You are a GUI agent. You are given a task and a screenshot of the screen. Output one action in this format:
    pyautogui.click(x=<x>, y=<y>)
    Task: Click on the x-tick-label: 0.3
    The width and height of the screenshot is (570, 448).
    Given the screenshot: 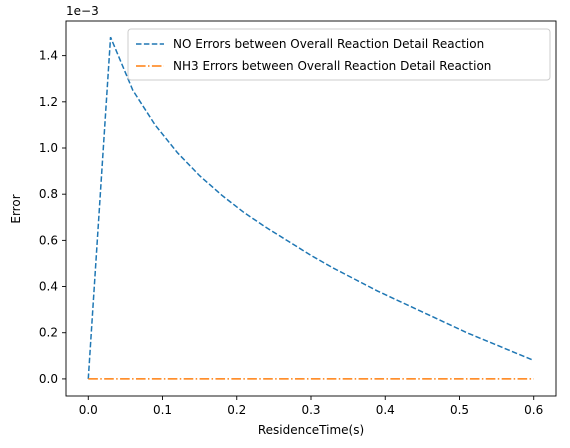 What is the action you would take?
    pyautogui.click(x=310, y=410)
    